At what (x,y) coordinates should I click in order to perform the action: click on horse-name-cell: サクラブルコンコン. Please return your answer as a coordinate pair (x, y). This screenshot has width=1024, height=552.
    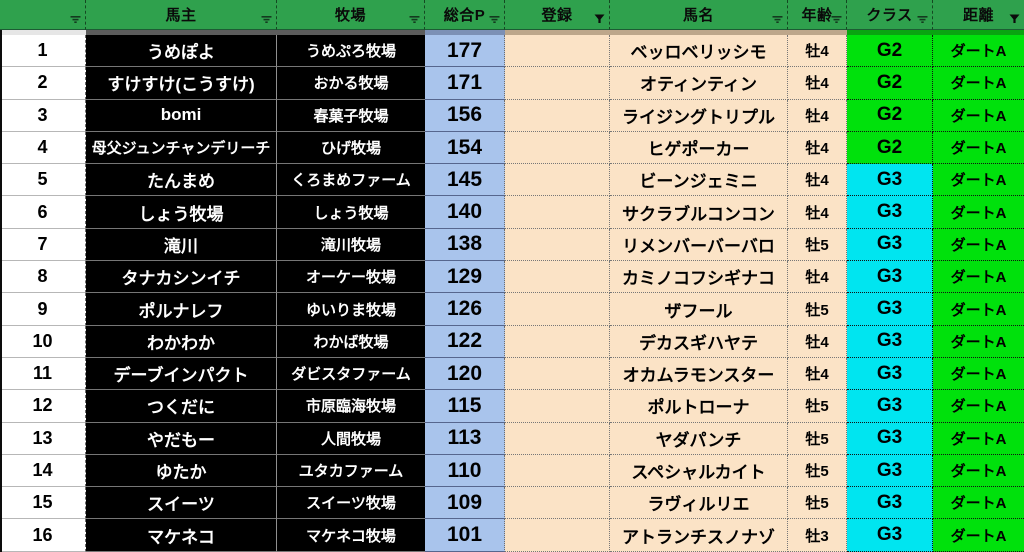
    Looking at the image, I should click on (699, 212).